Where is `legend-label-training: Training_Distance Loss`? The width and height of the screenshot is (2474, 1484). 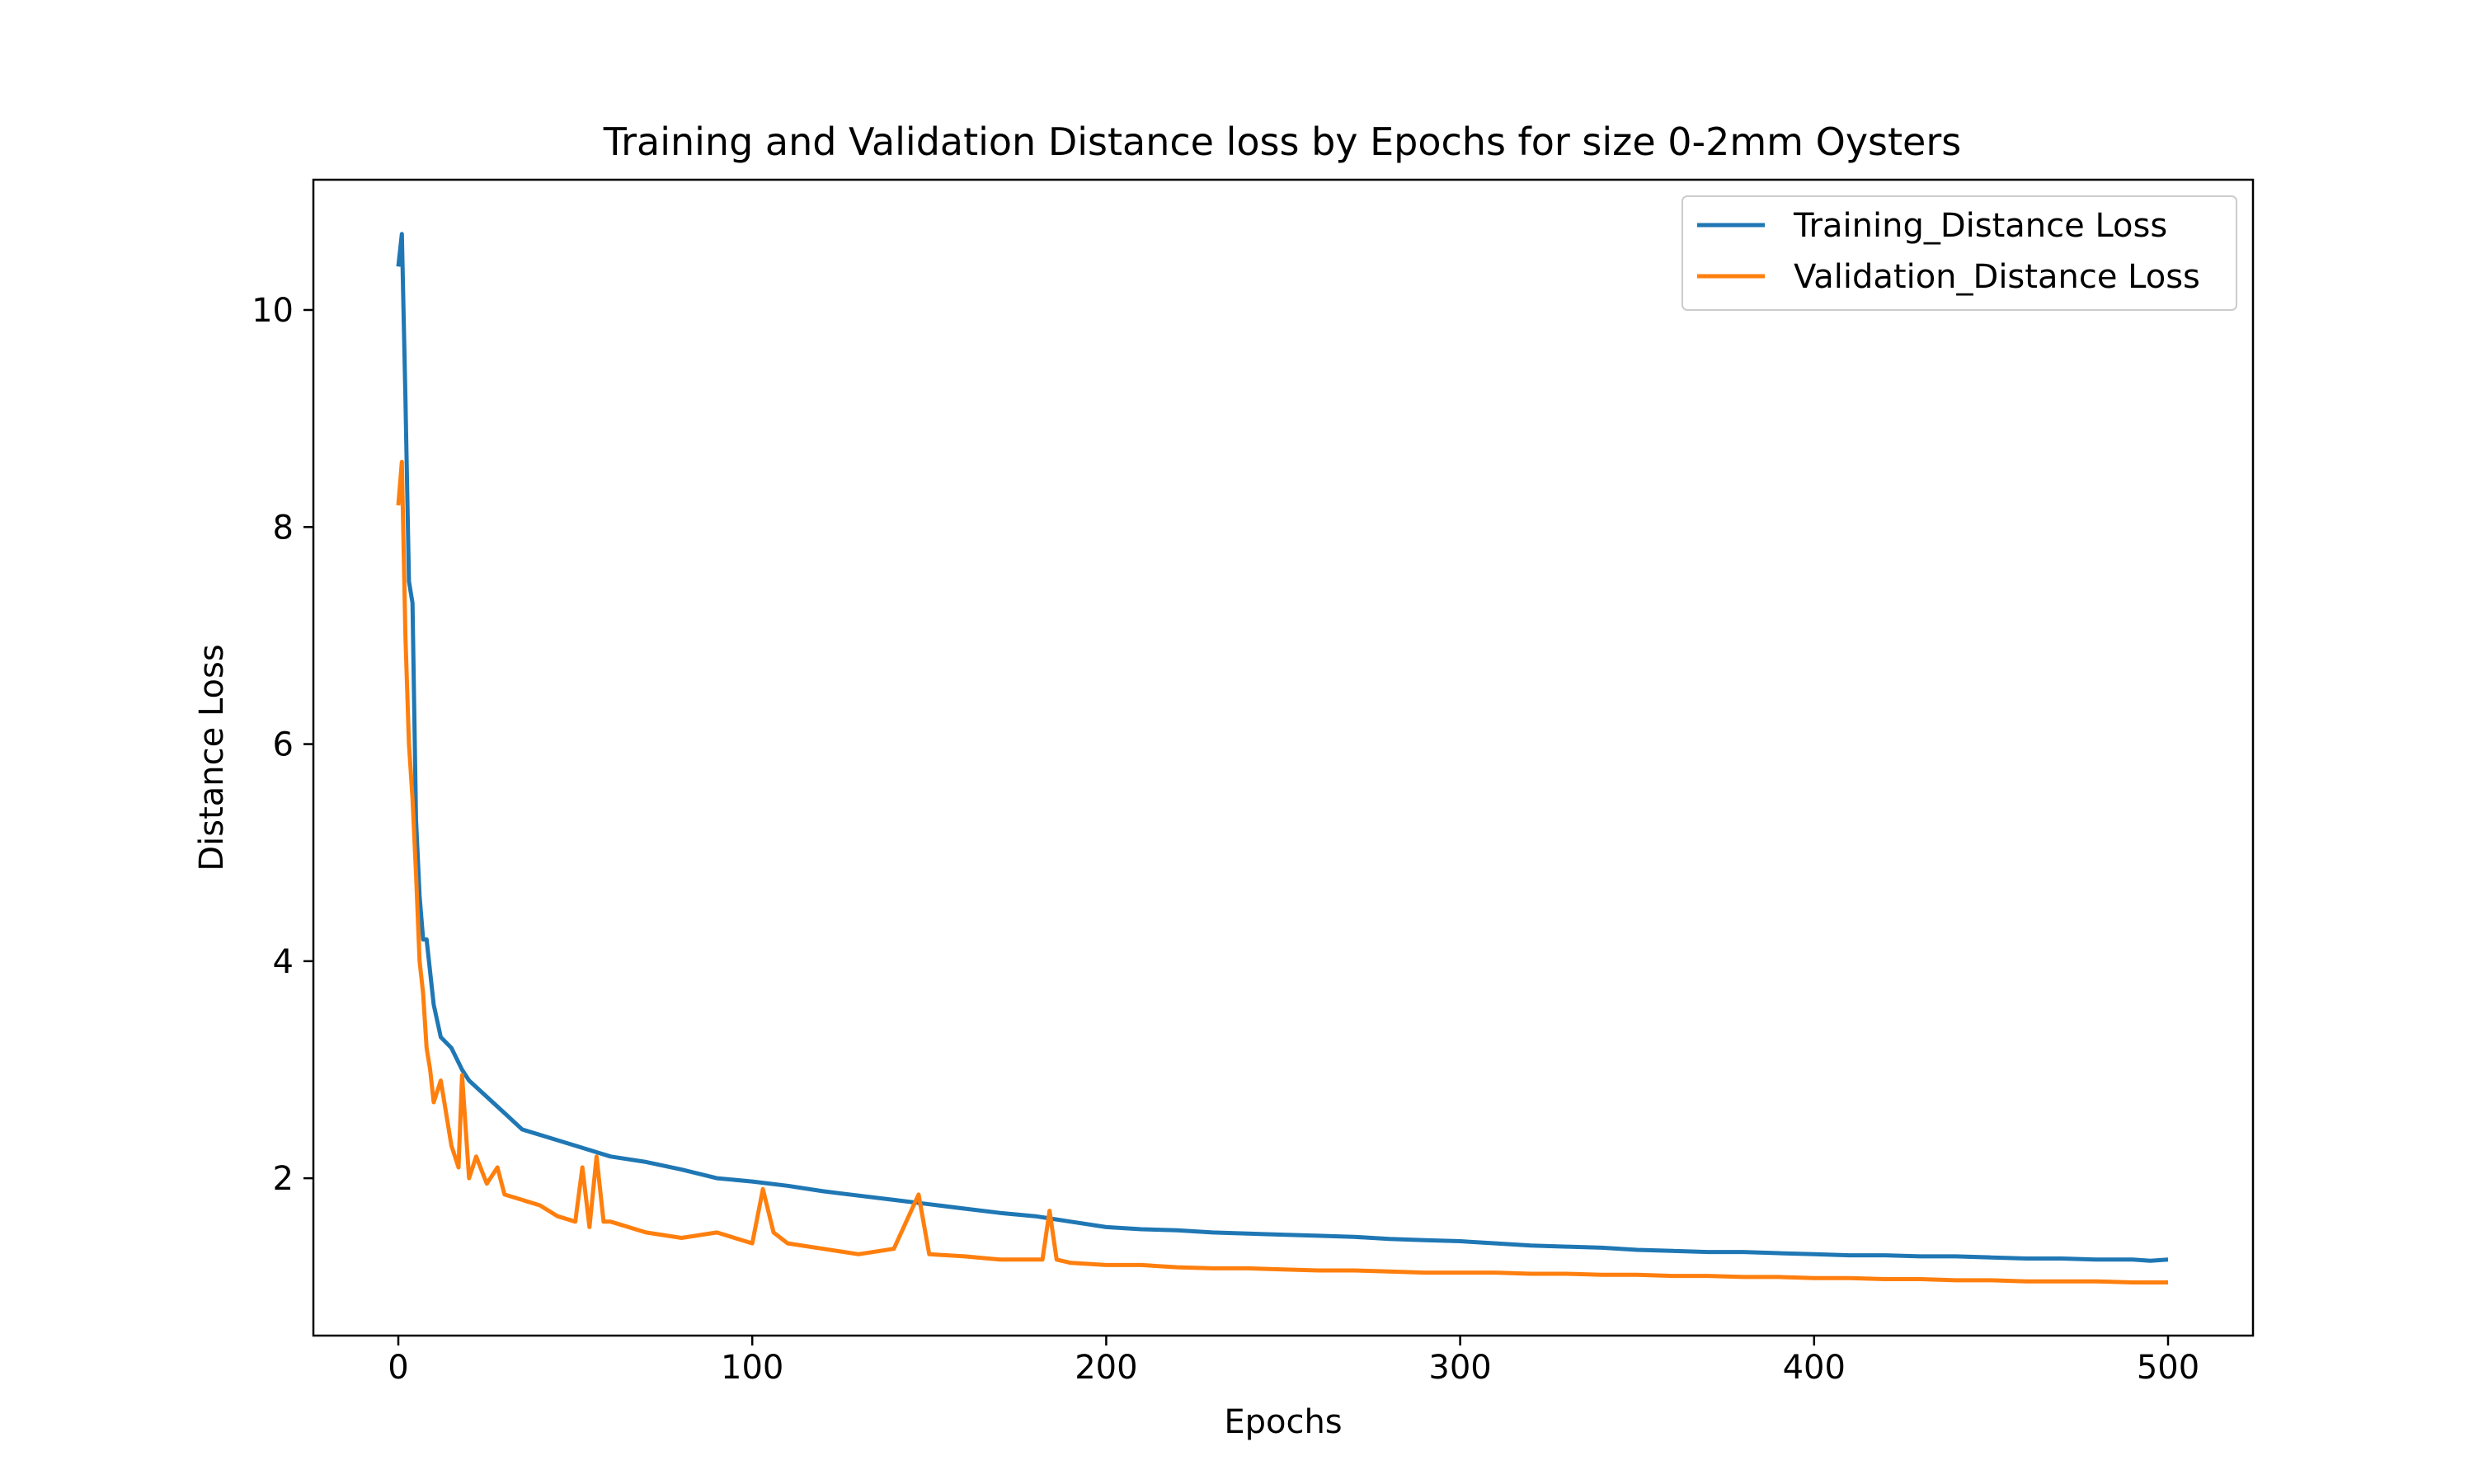 legend-label-training: Training_Distance Loss is located at coordinates (1980, 226).